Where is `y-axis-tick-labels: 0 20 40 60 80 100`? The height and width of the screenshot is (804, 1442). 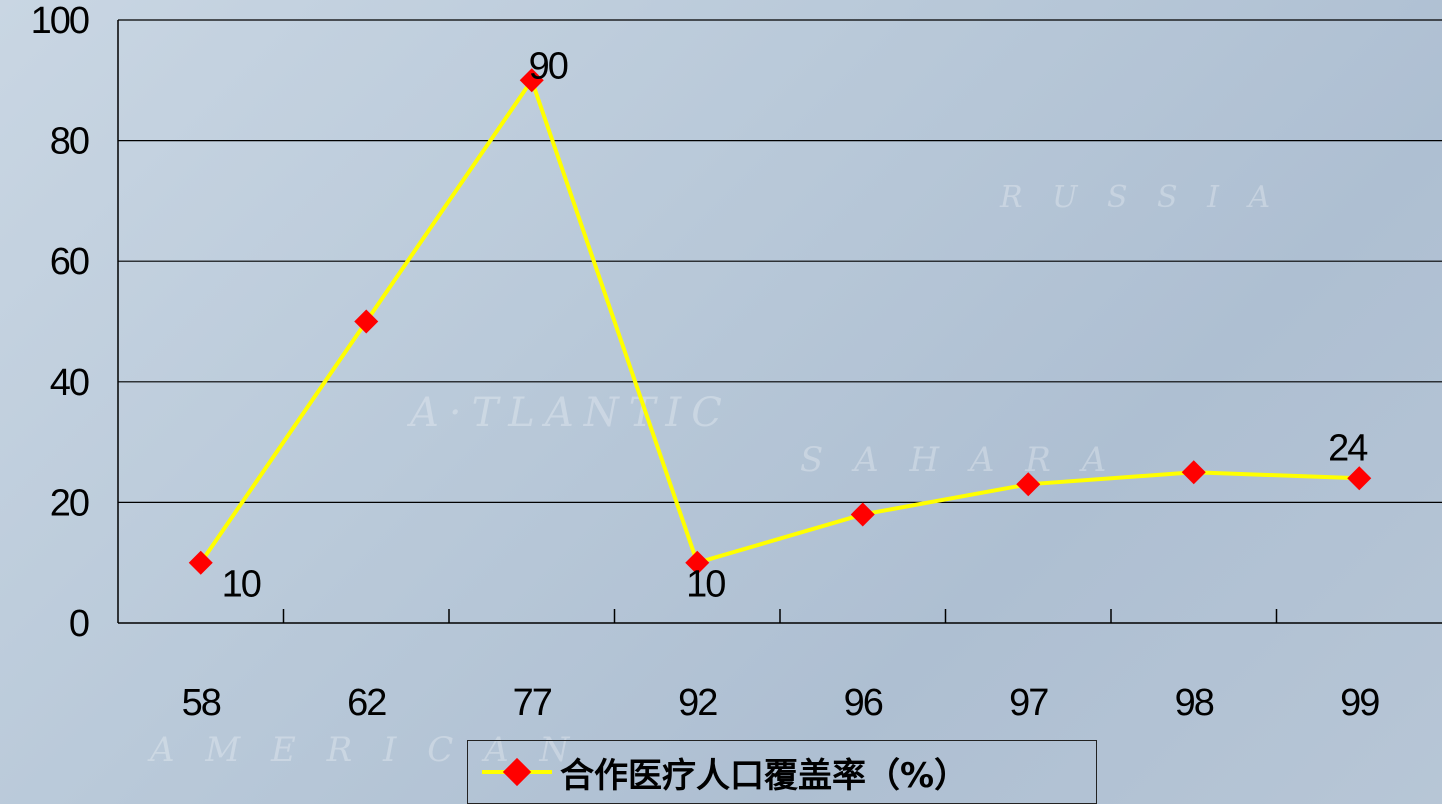 y-axis-tick-labels: 0 20 40 60 80 100 is located at coordinates (61, 322).